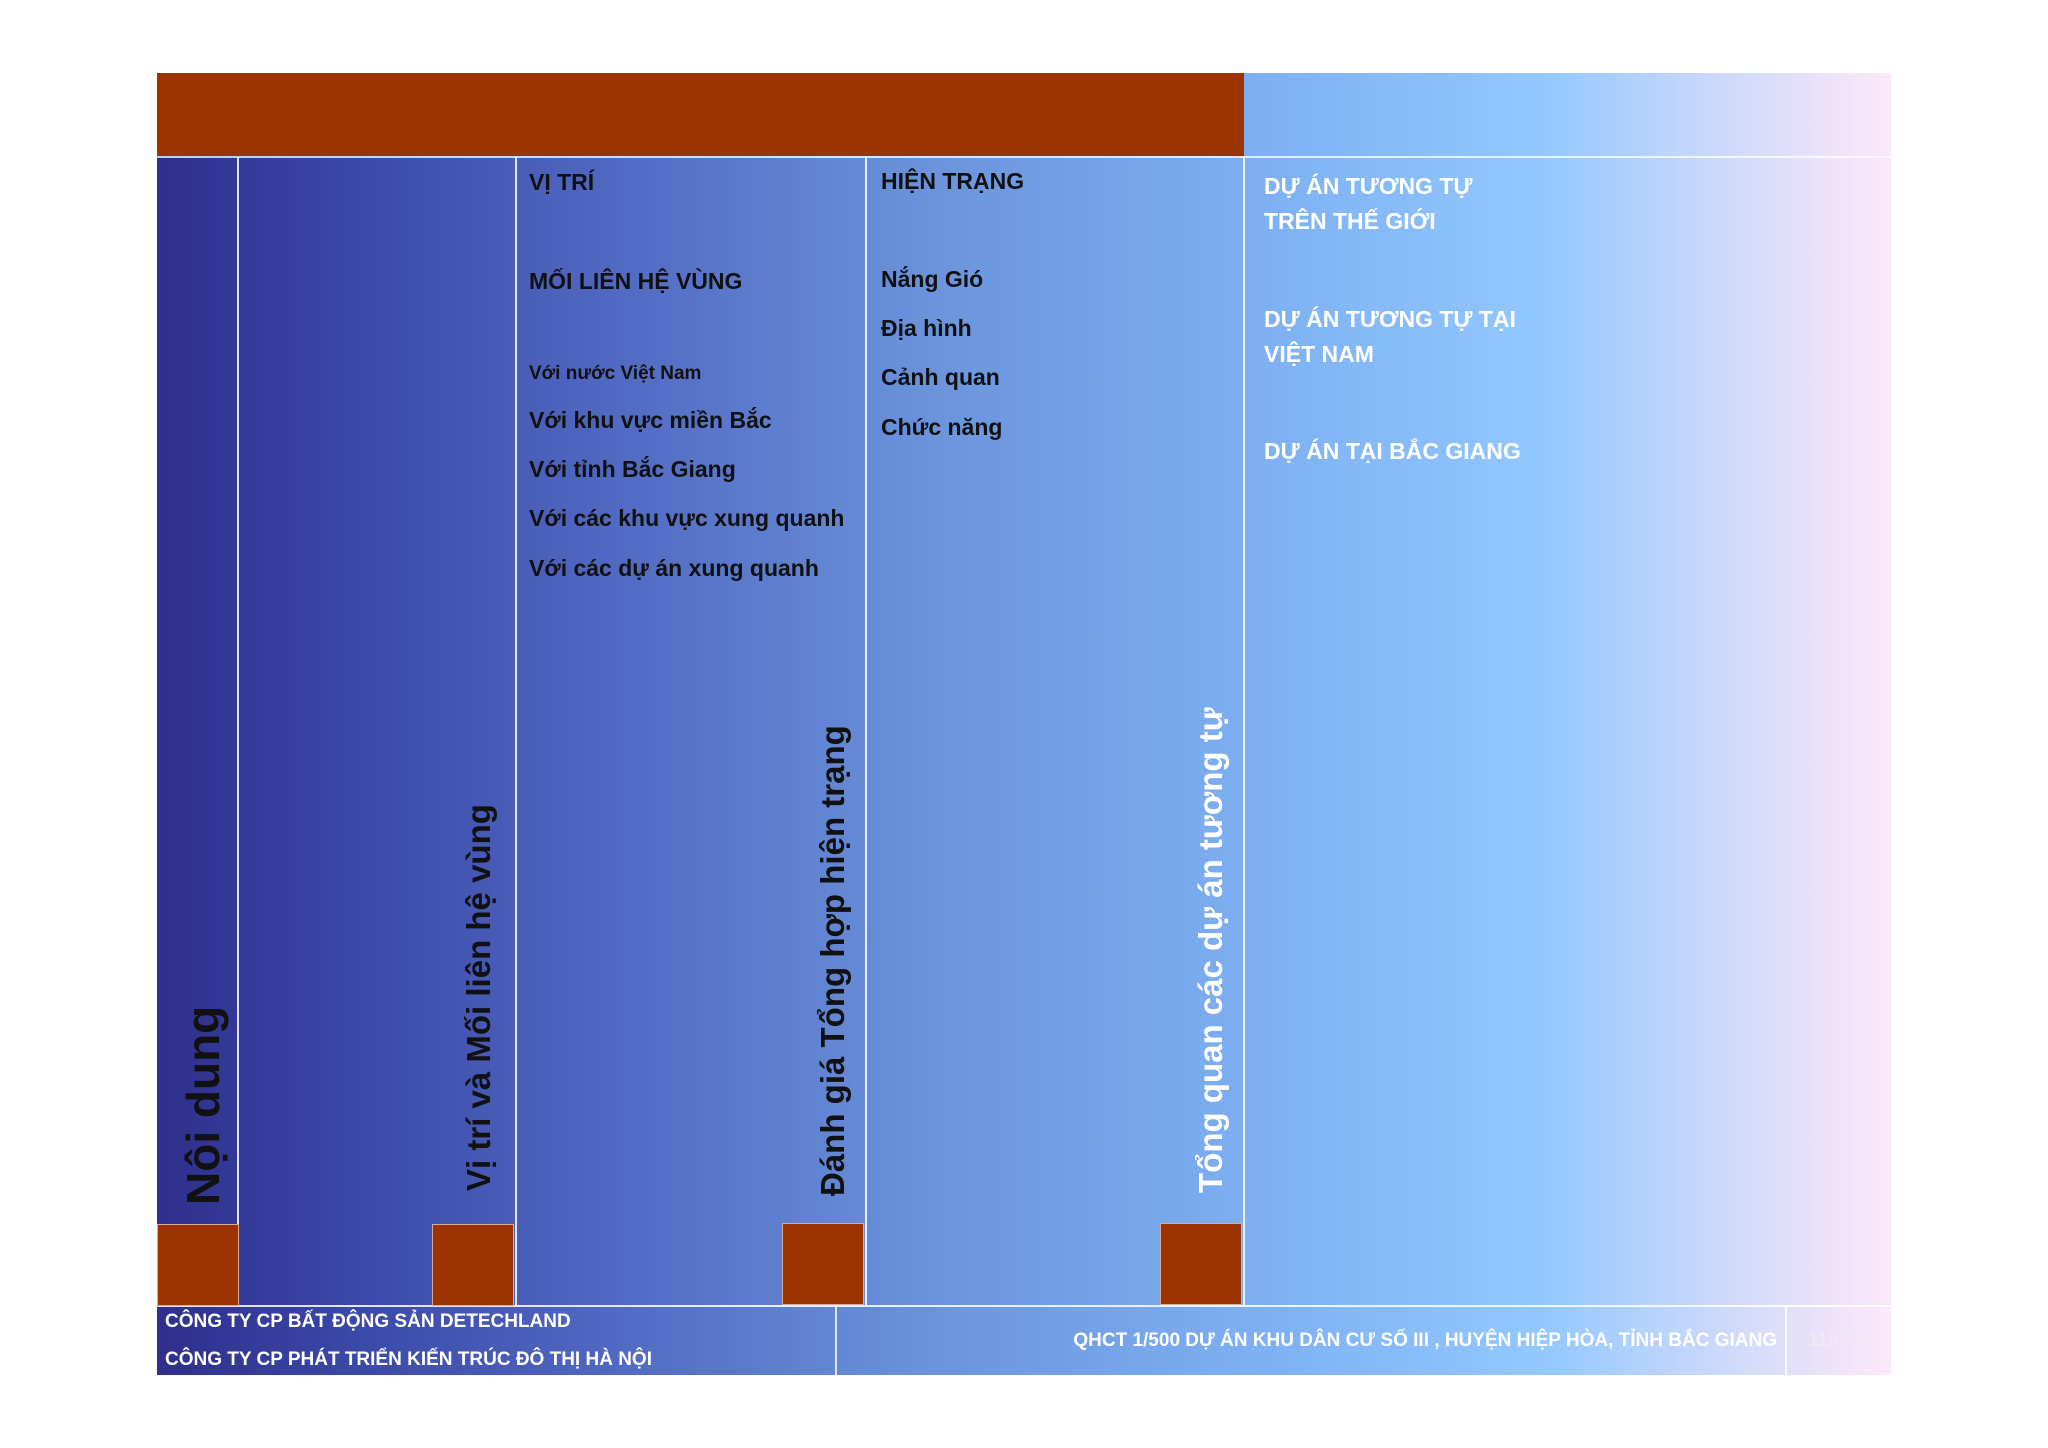  What do you see at coordinates (478, 997) in the screenshot?
I see `location-relation-title: Vị trí và Mối liên hệ vùng` at bounding box center [478, 997].